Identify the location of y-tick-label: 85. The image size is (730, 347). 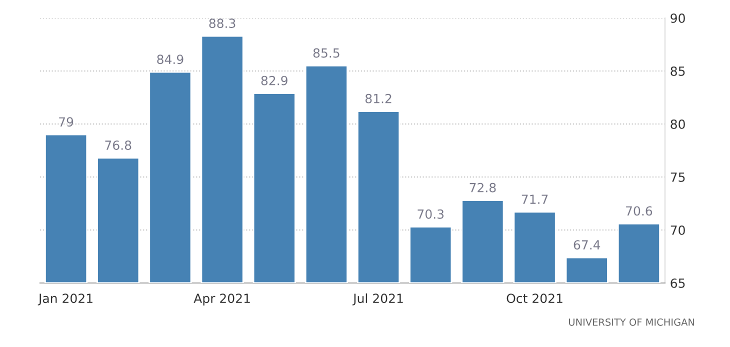
(677, 71).